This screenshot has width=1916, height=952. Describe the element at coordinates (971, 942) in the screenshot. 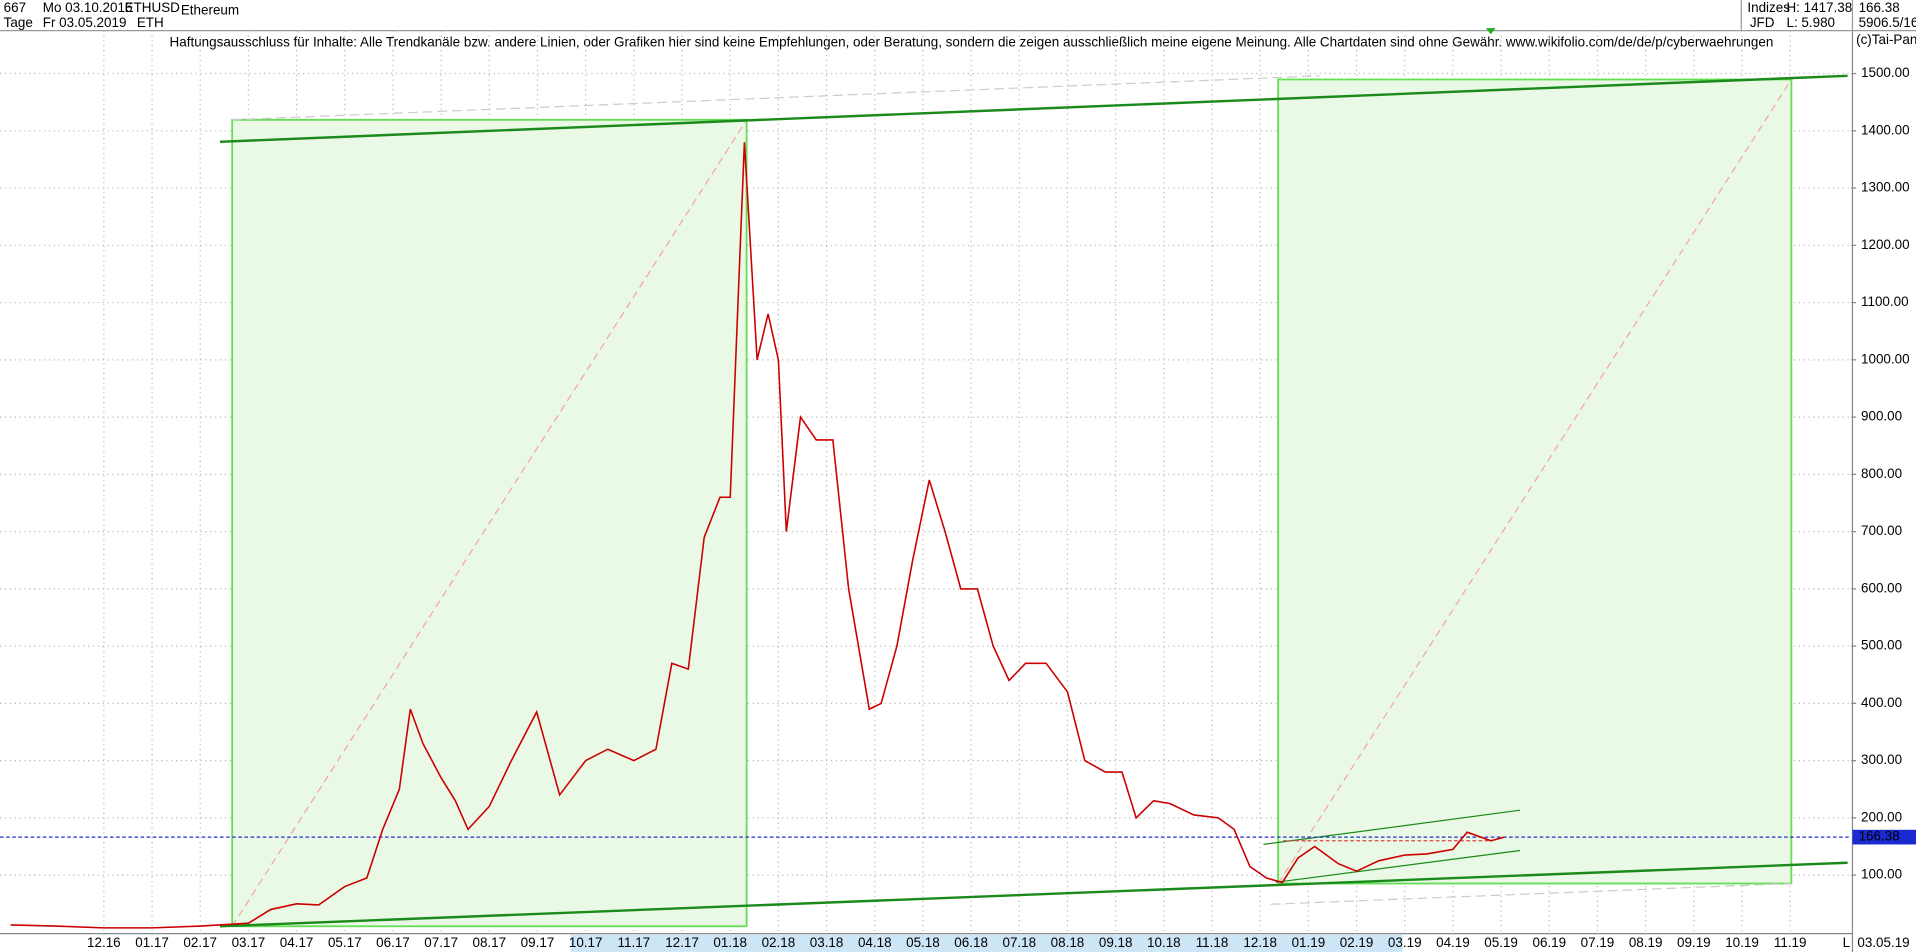

I see `x-tick-label: 06.18` at that location.